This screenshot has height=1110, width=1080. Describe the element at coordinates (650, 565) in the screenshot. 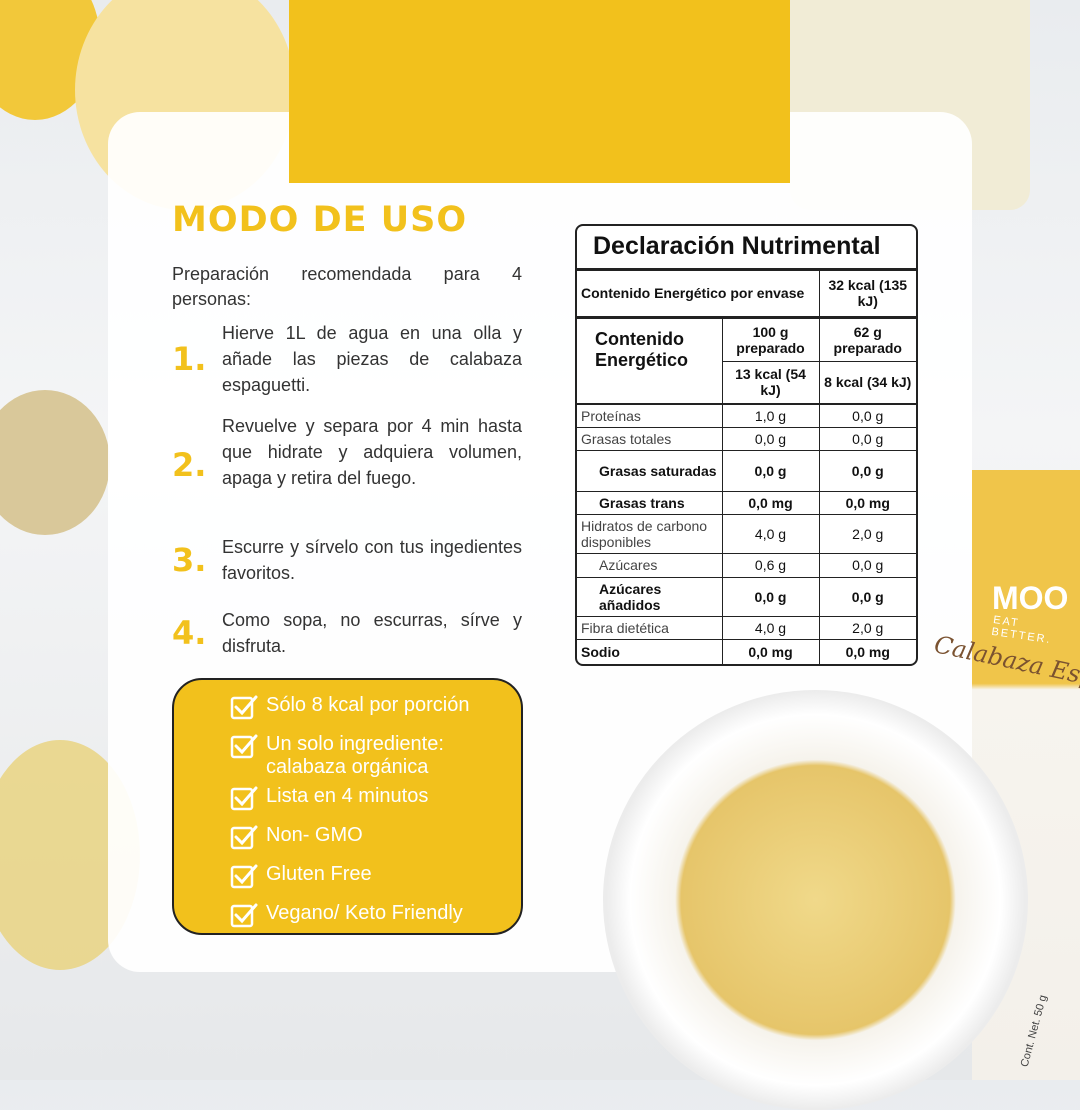

I see `nutrient-label: Azúcares` at that location.